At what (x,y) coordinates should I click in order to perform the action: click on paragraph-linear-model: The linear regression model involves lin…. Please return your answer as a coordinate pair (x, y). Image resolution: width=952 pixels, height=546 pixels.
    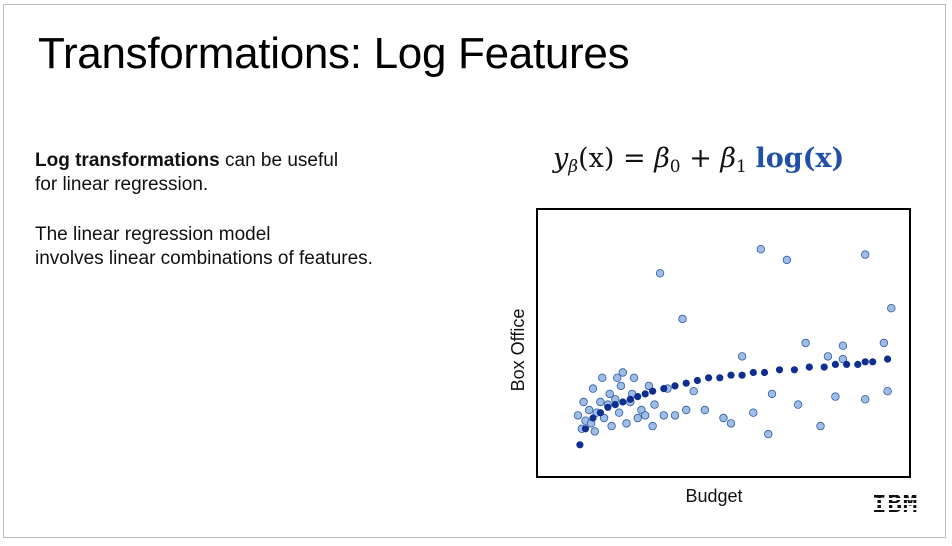
    Looking at the image, I should click on (245, 247).